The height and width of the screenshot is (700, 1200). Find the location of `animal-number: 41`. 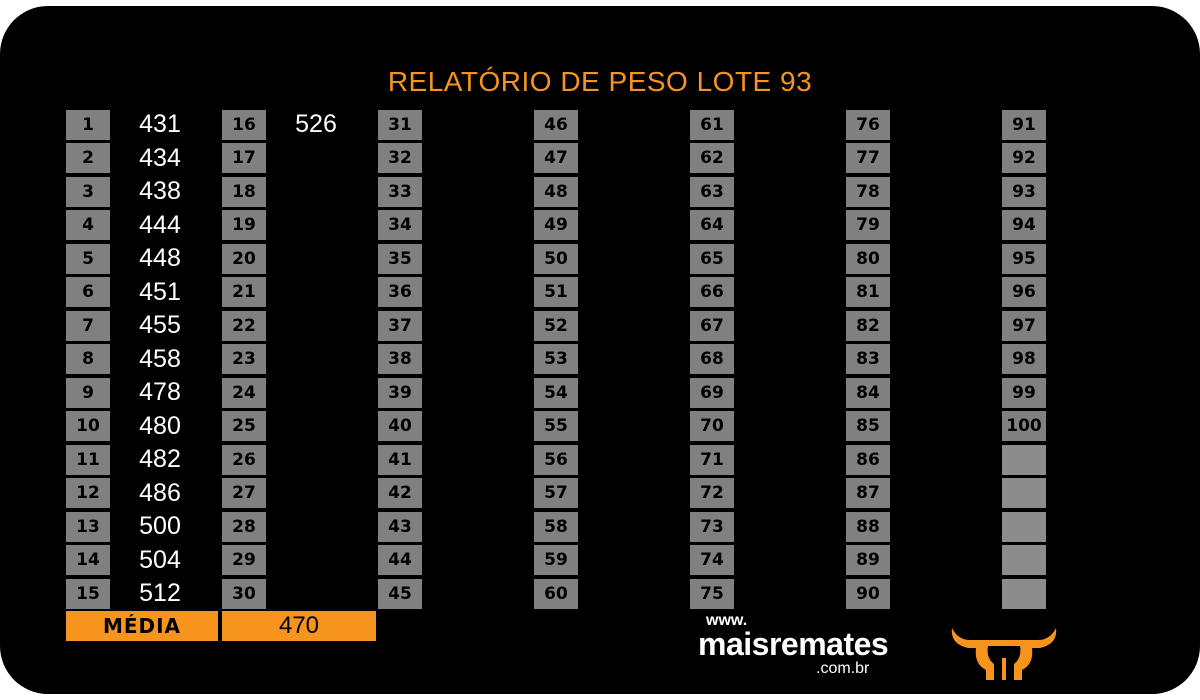

animal-number: 41 is located at coordinates (400, 459).